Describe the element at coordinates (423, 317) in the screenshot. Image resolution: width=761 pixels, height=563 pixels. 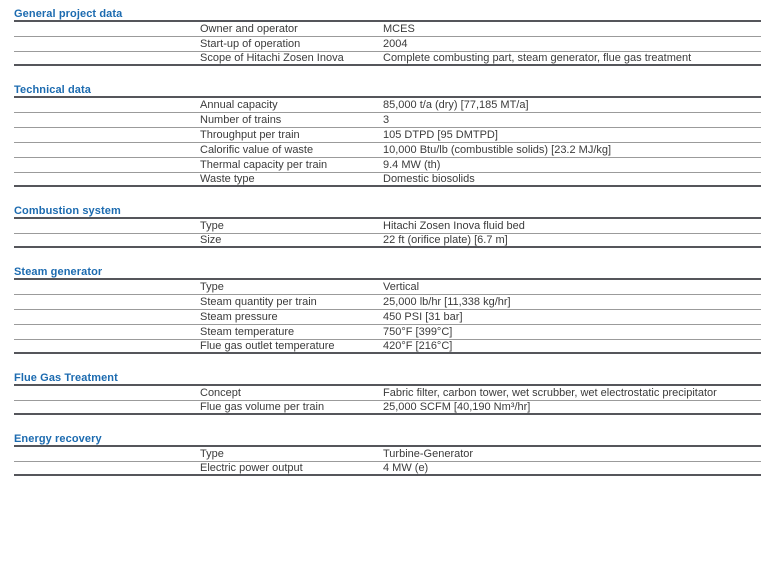
I see `row-value: 450 PSI [31 bar]` at that location.